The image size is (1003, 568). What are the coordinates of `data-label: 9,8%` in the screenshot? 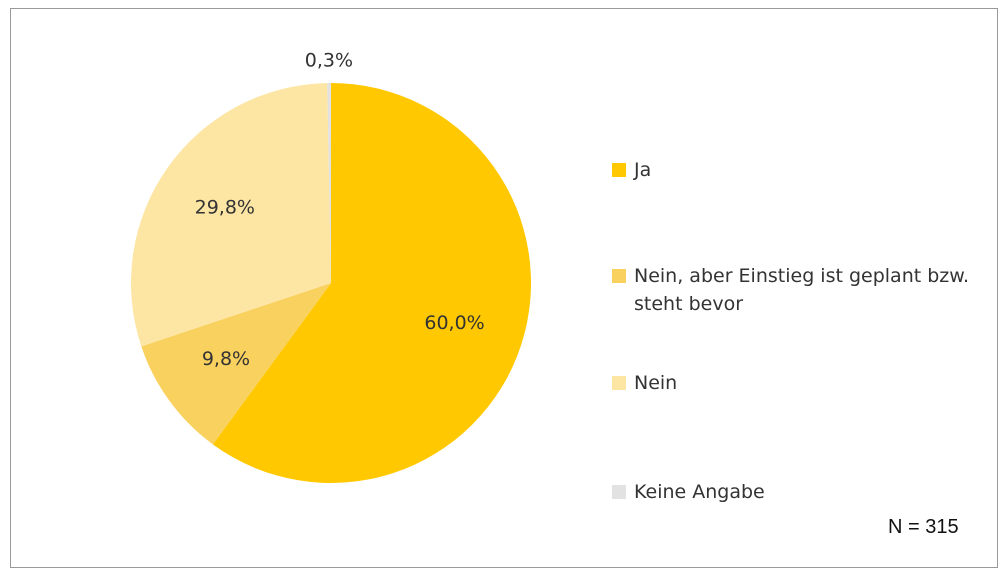 It's located at (226, 359).